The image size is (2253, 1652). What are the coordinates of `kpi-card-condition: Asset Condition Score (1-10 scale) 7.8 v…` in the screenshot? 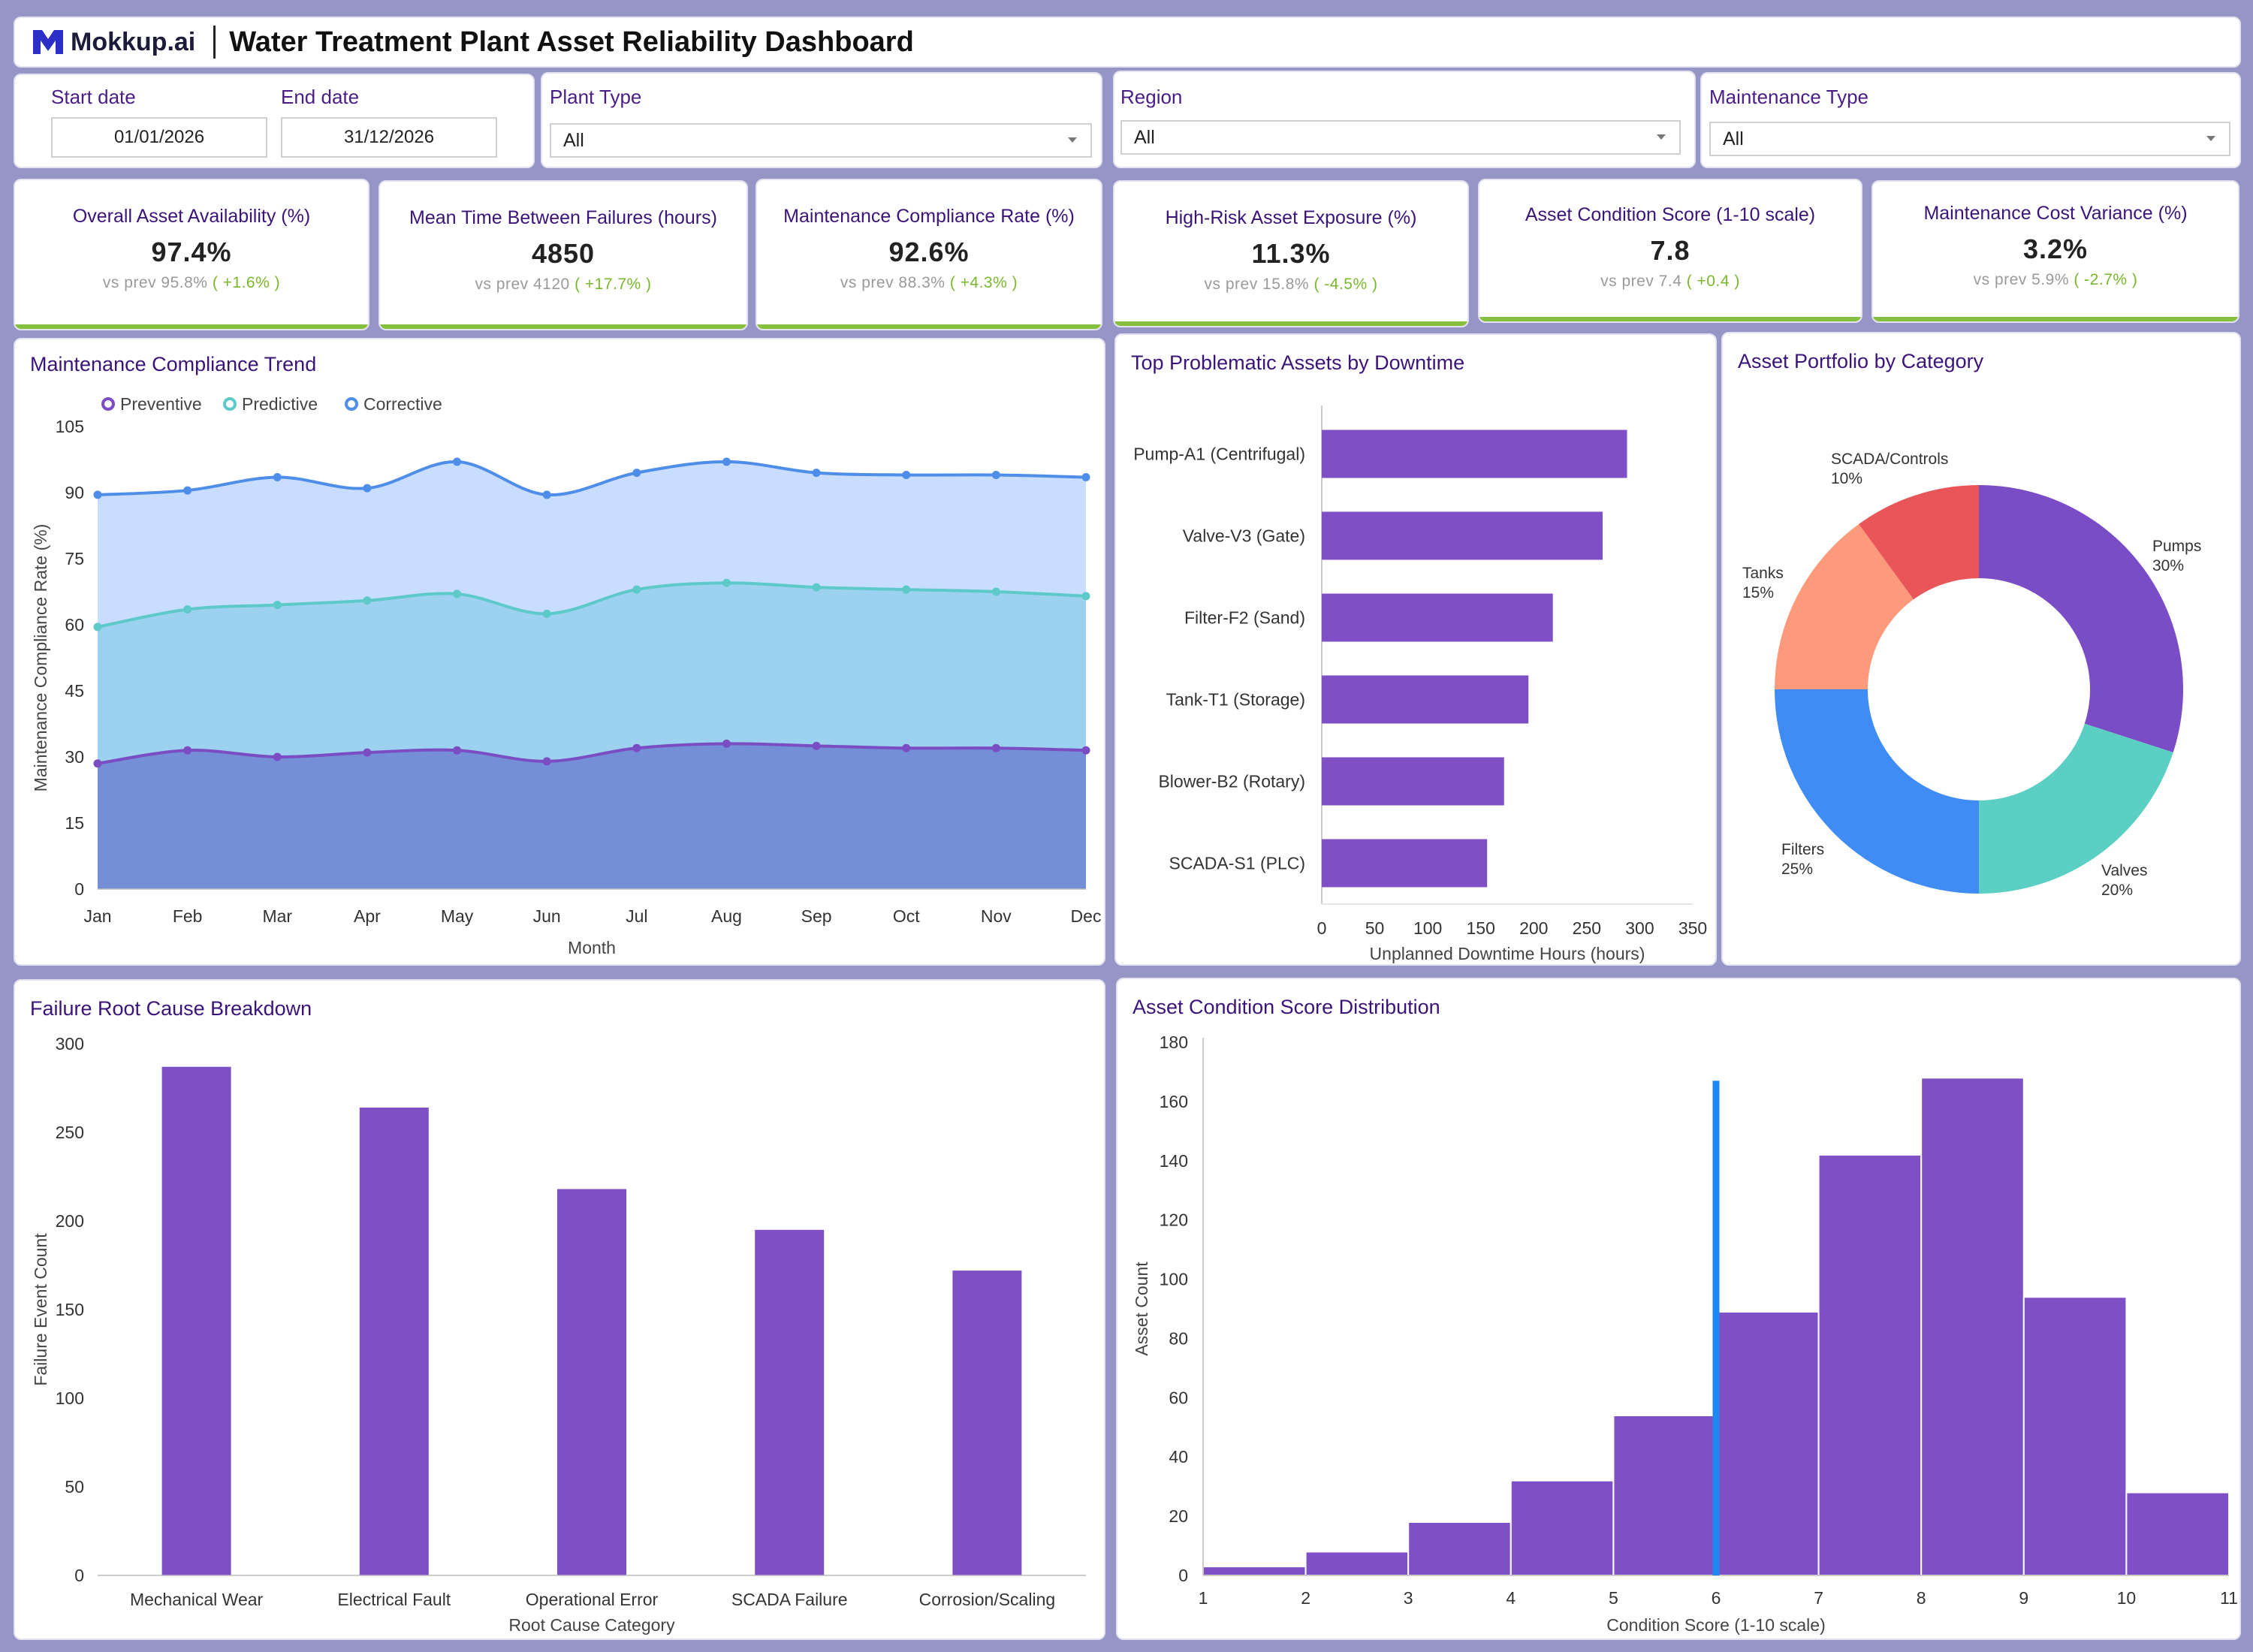 It's located at (1670, 251).